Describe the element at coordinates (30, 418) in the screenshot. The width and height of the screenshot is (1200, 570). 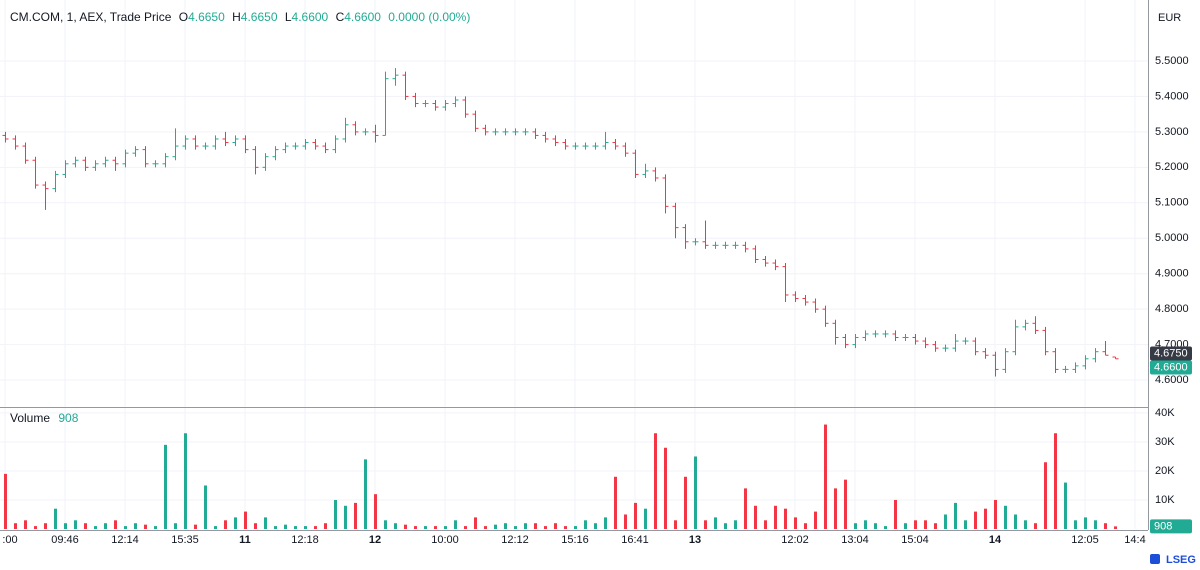
I see `volume-title: Volume` at that location.